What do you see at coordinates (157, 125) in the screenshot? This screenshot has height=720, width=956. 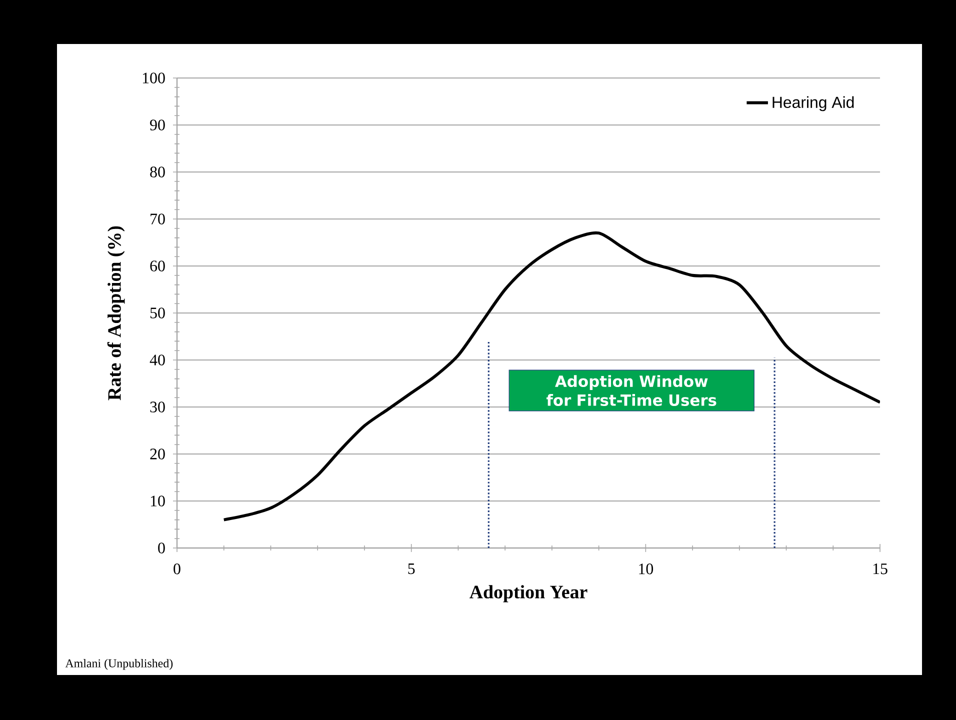 I see `y-tick-label: 90` at bounding box center [157, 125].